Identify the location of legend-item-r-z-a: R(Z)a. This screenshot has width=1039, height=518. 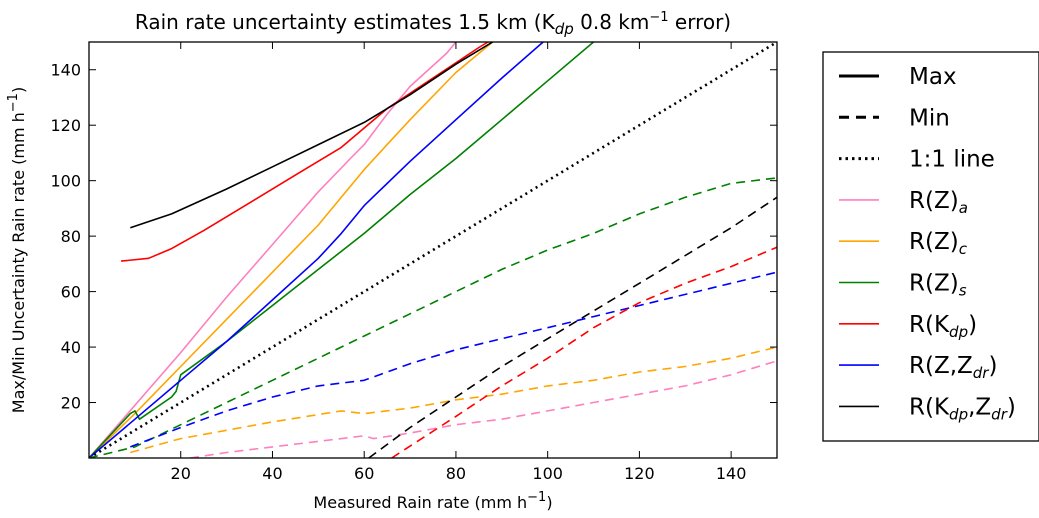
(903, 202).